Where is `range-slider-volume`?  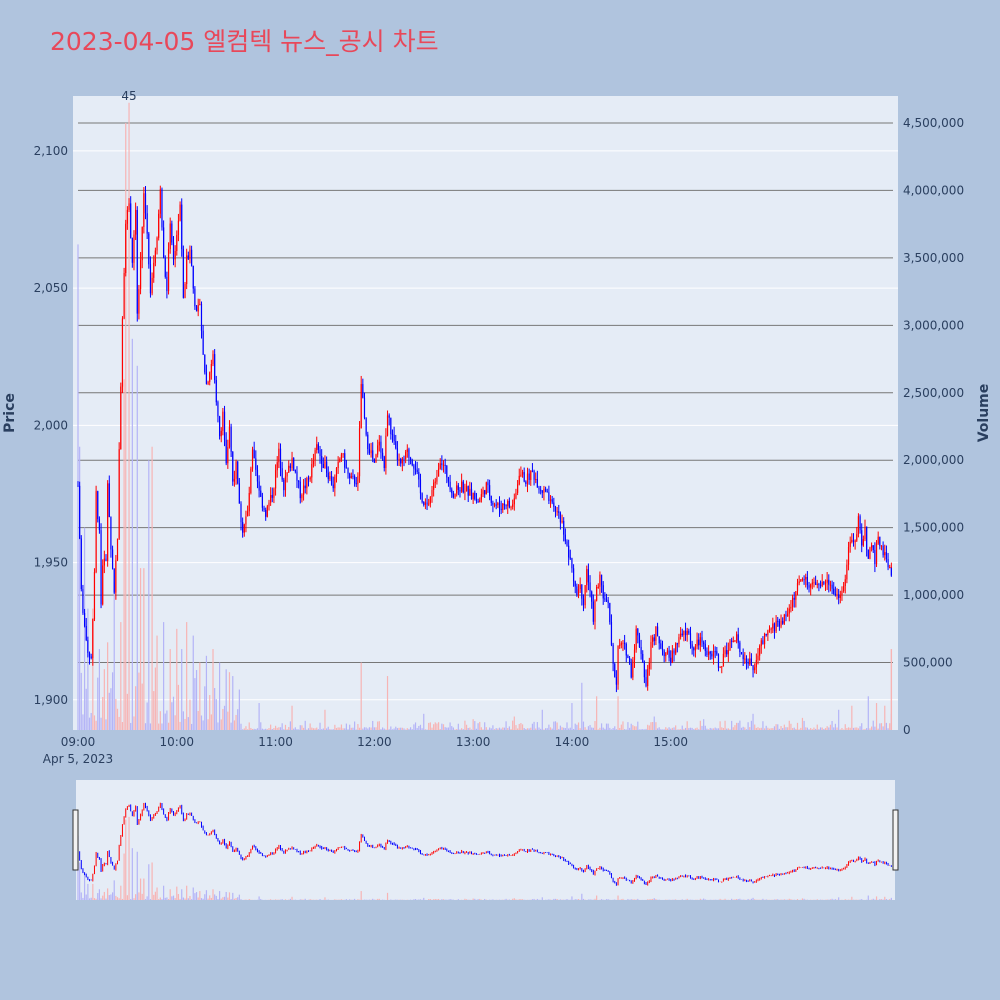
range-slider-volume is located at coordinates (484, 858).